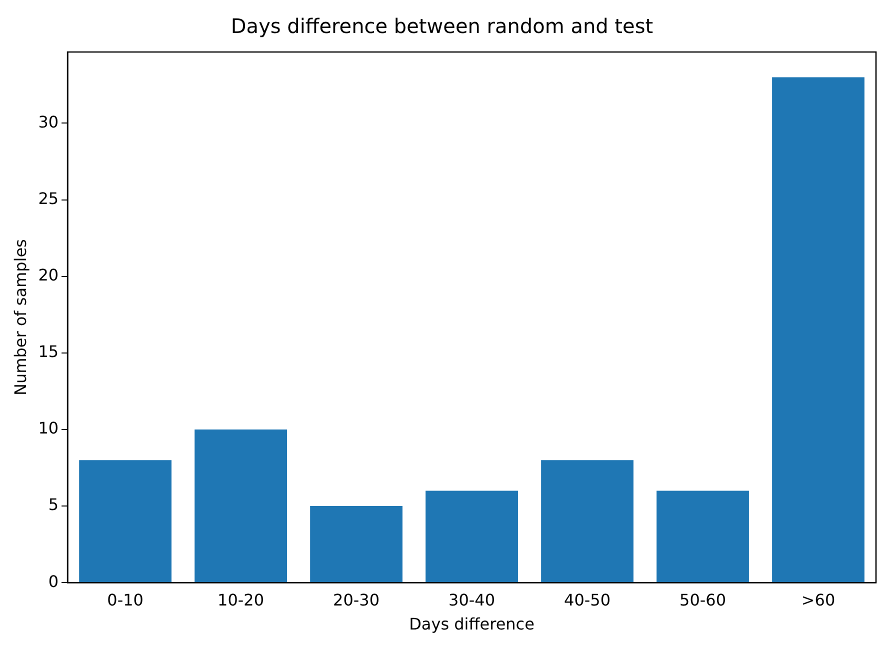 The height and width of the screenshot is (647, 886). What do you see at coordinates (818, 600) in the screenshot?
I see `x-tick-label: >60` at bounding box center [818, 600].